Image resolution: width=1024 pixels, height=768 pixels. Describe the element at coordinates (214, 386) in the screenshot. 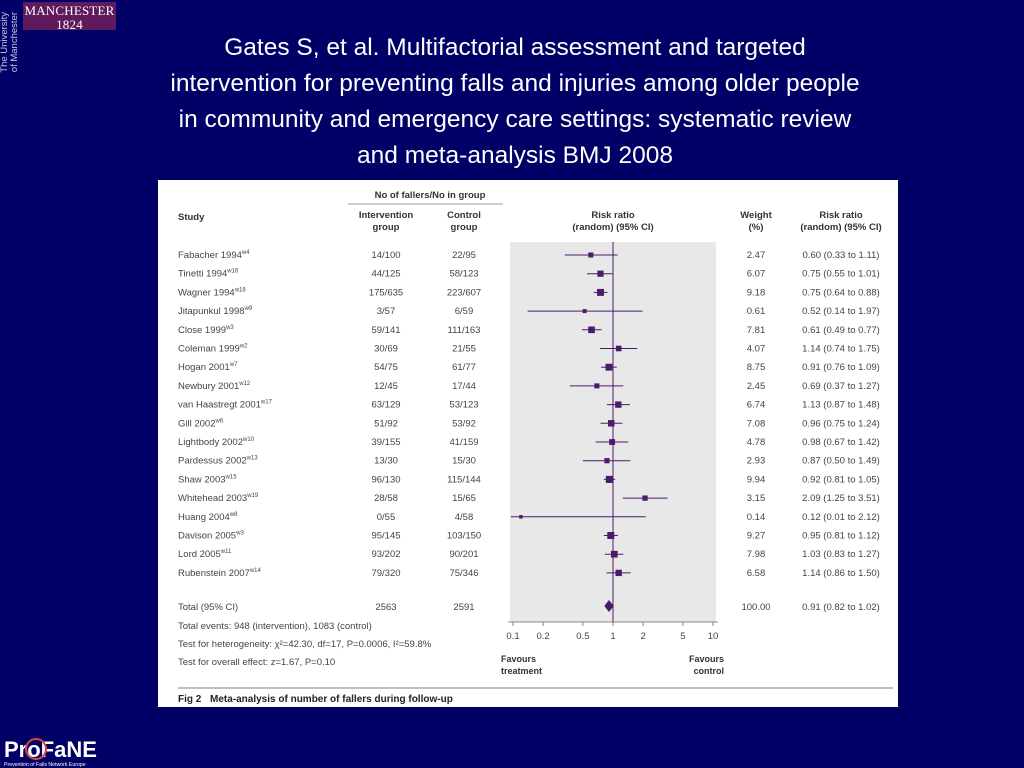

I see `study-name: Newbury 2001w12` at that location.